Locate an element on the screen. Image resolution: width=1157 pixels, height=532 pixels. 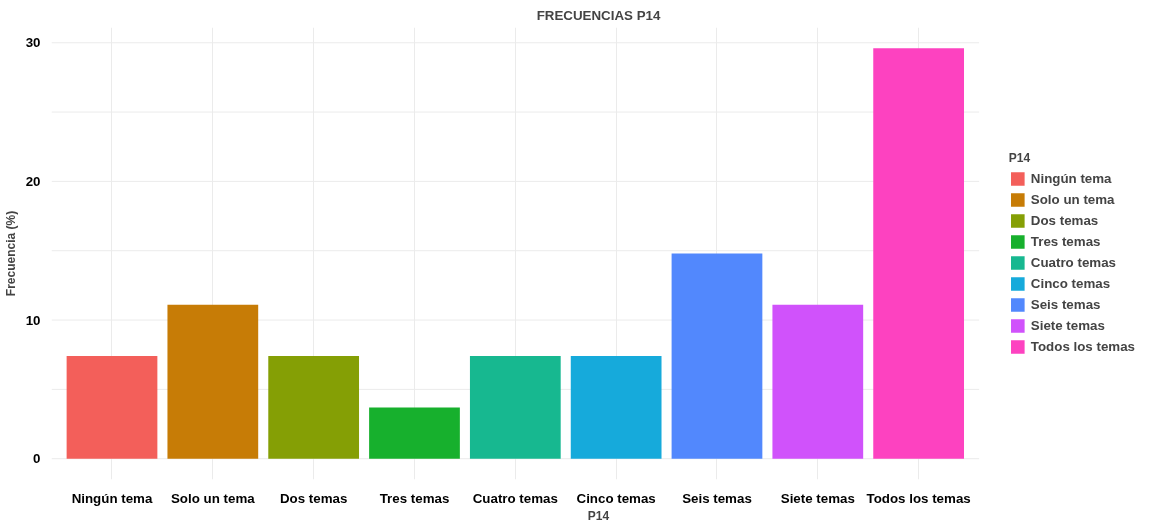
y-axis-title: Frecuencia (%) is located at coordinates (10, 253).